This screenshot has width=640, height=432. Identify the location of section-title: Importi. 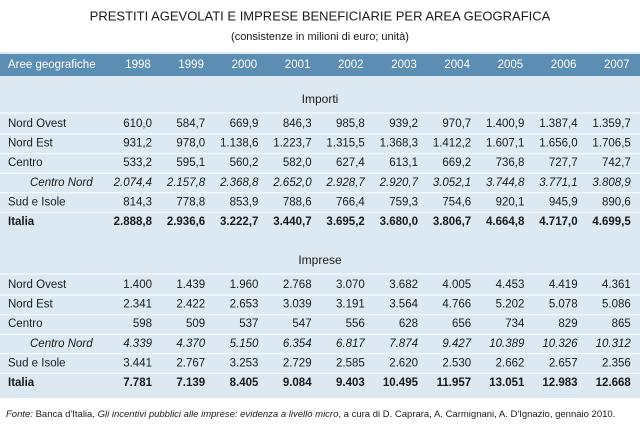
(320, 99).